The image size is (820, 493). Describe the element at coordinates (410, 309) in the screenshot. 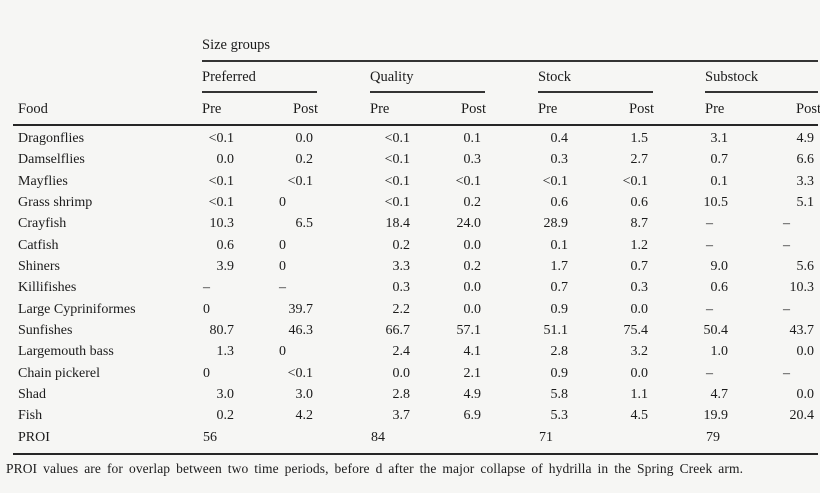

I see `table-row: Large Cypriniformes 0 39.7 2.2 0.0 0.9 0.0 – –` at that location.